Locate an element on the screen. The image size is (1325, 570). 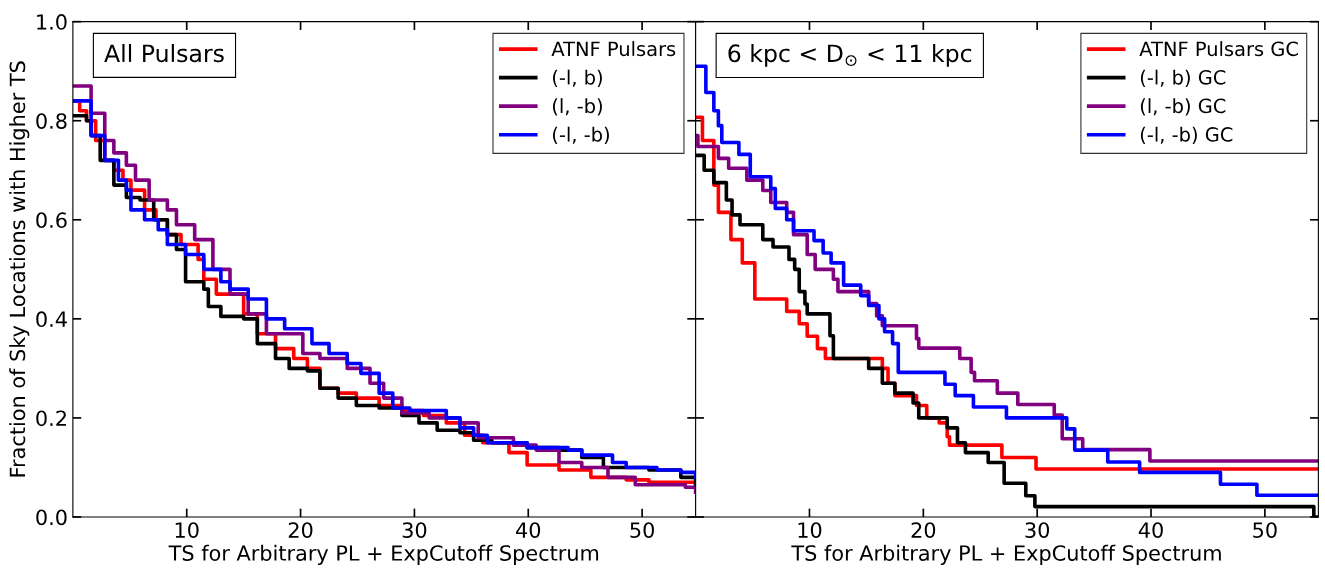
legend-label: (-l, -b) GC is located at coordinates (1186, 135).